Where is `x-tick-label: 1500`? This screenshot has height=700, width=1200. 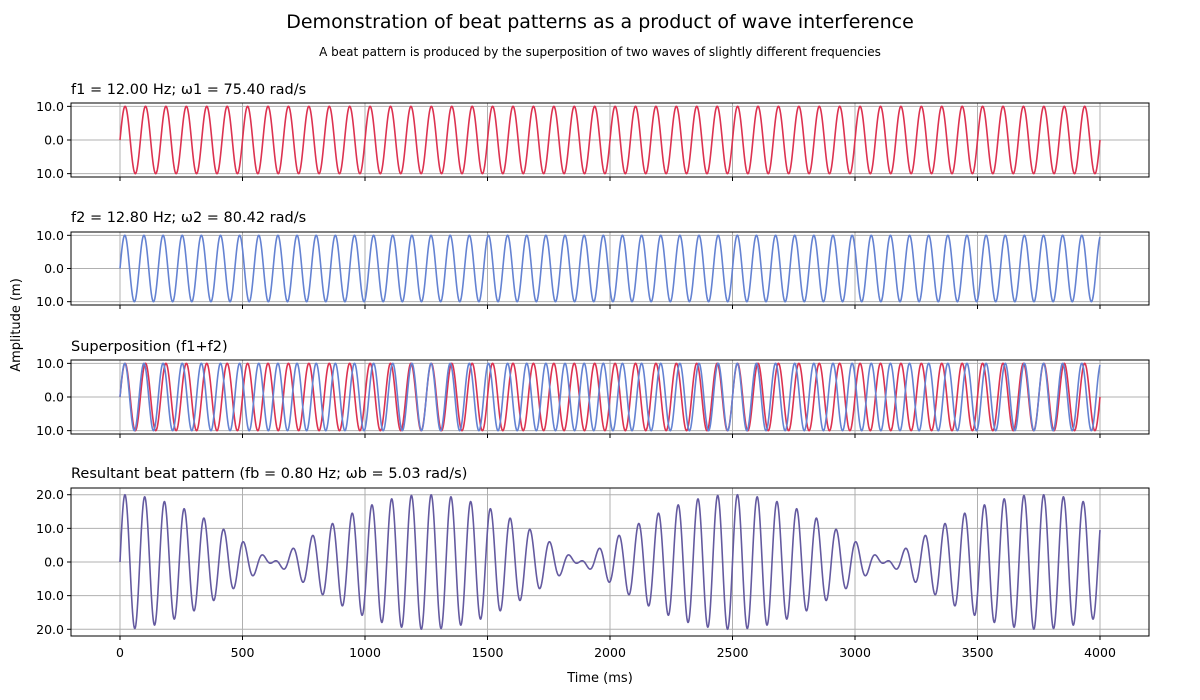
x-tick-label: 1500 is located at coordinates (488, 652).